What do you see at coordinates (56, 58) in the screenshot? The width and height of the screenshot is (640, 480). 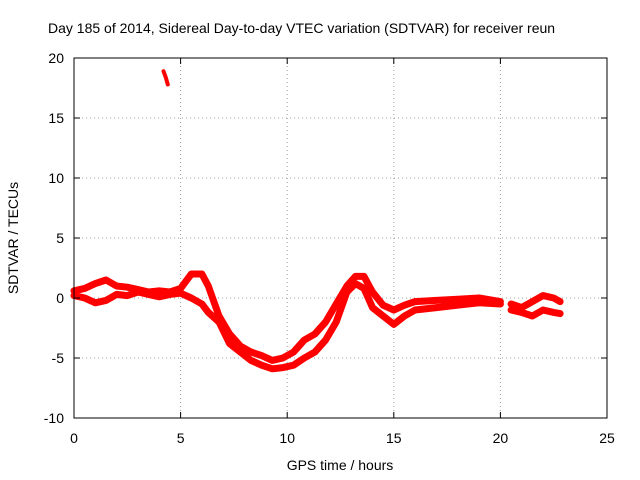 I see `y-tick-label: 20` at bounding box center [56, 58].